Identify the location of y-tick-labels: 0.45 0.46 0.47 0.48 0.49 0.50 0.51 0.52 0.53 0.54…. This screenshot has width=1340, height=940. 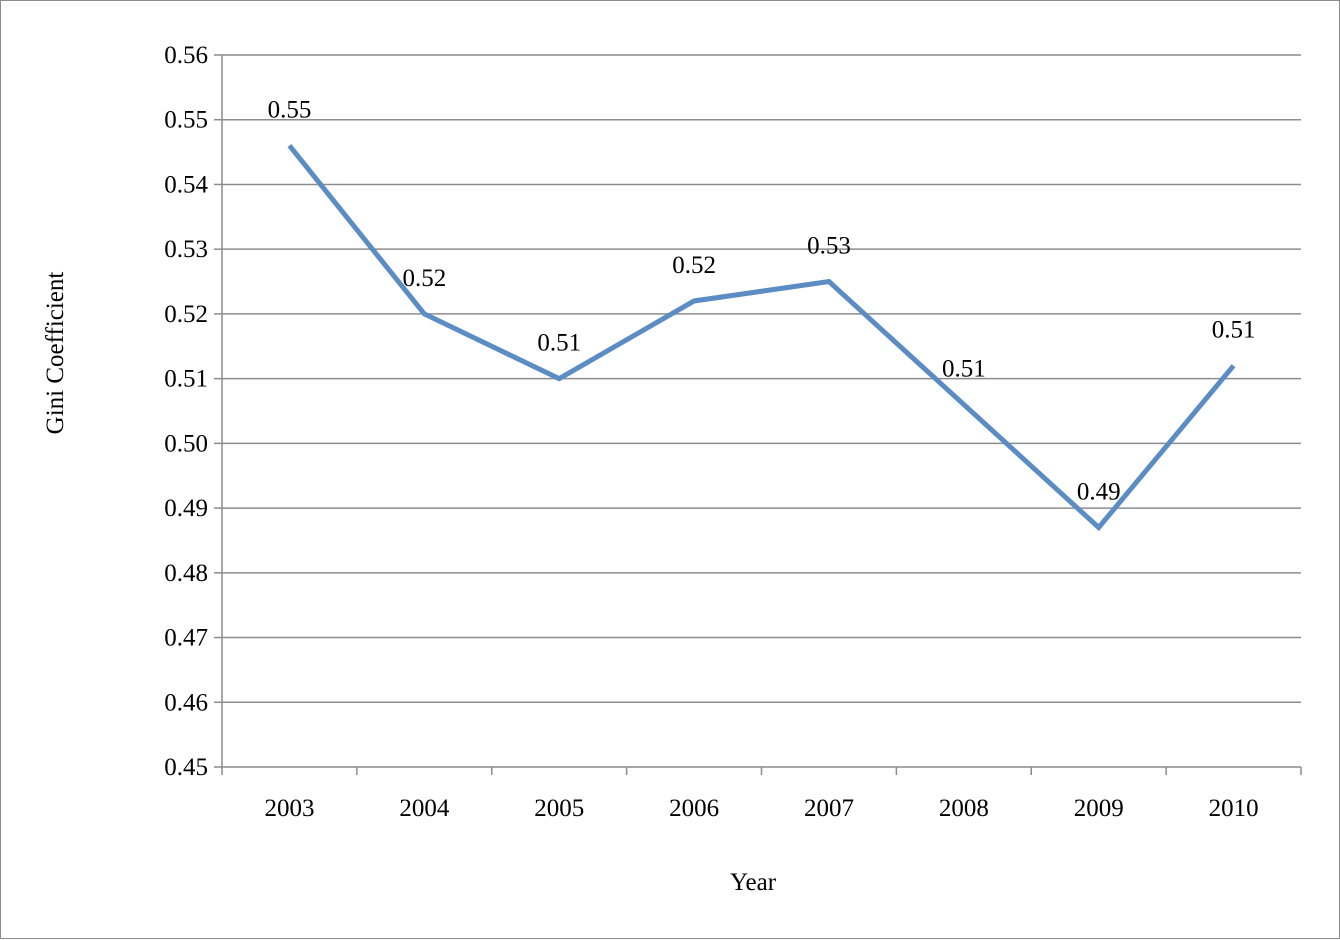
(186, 411).